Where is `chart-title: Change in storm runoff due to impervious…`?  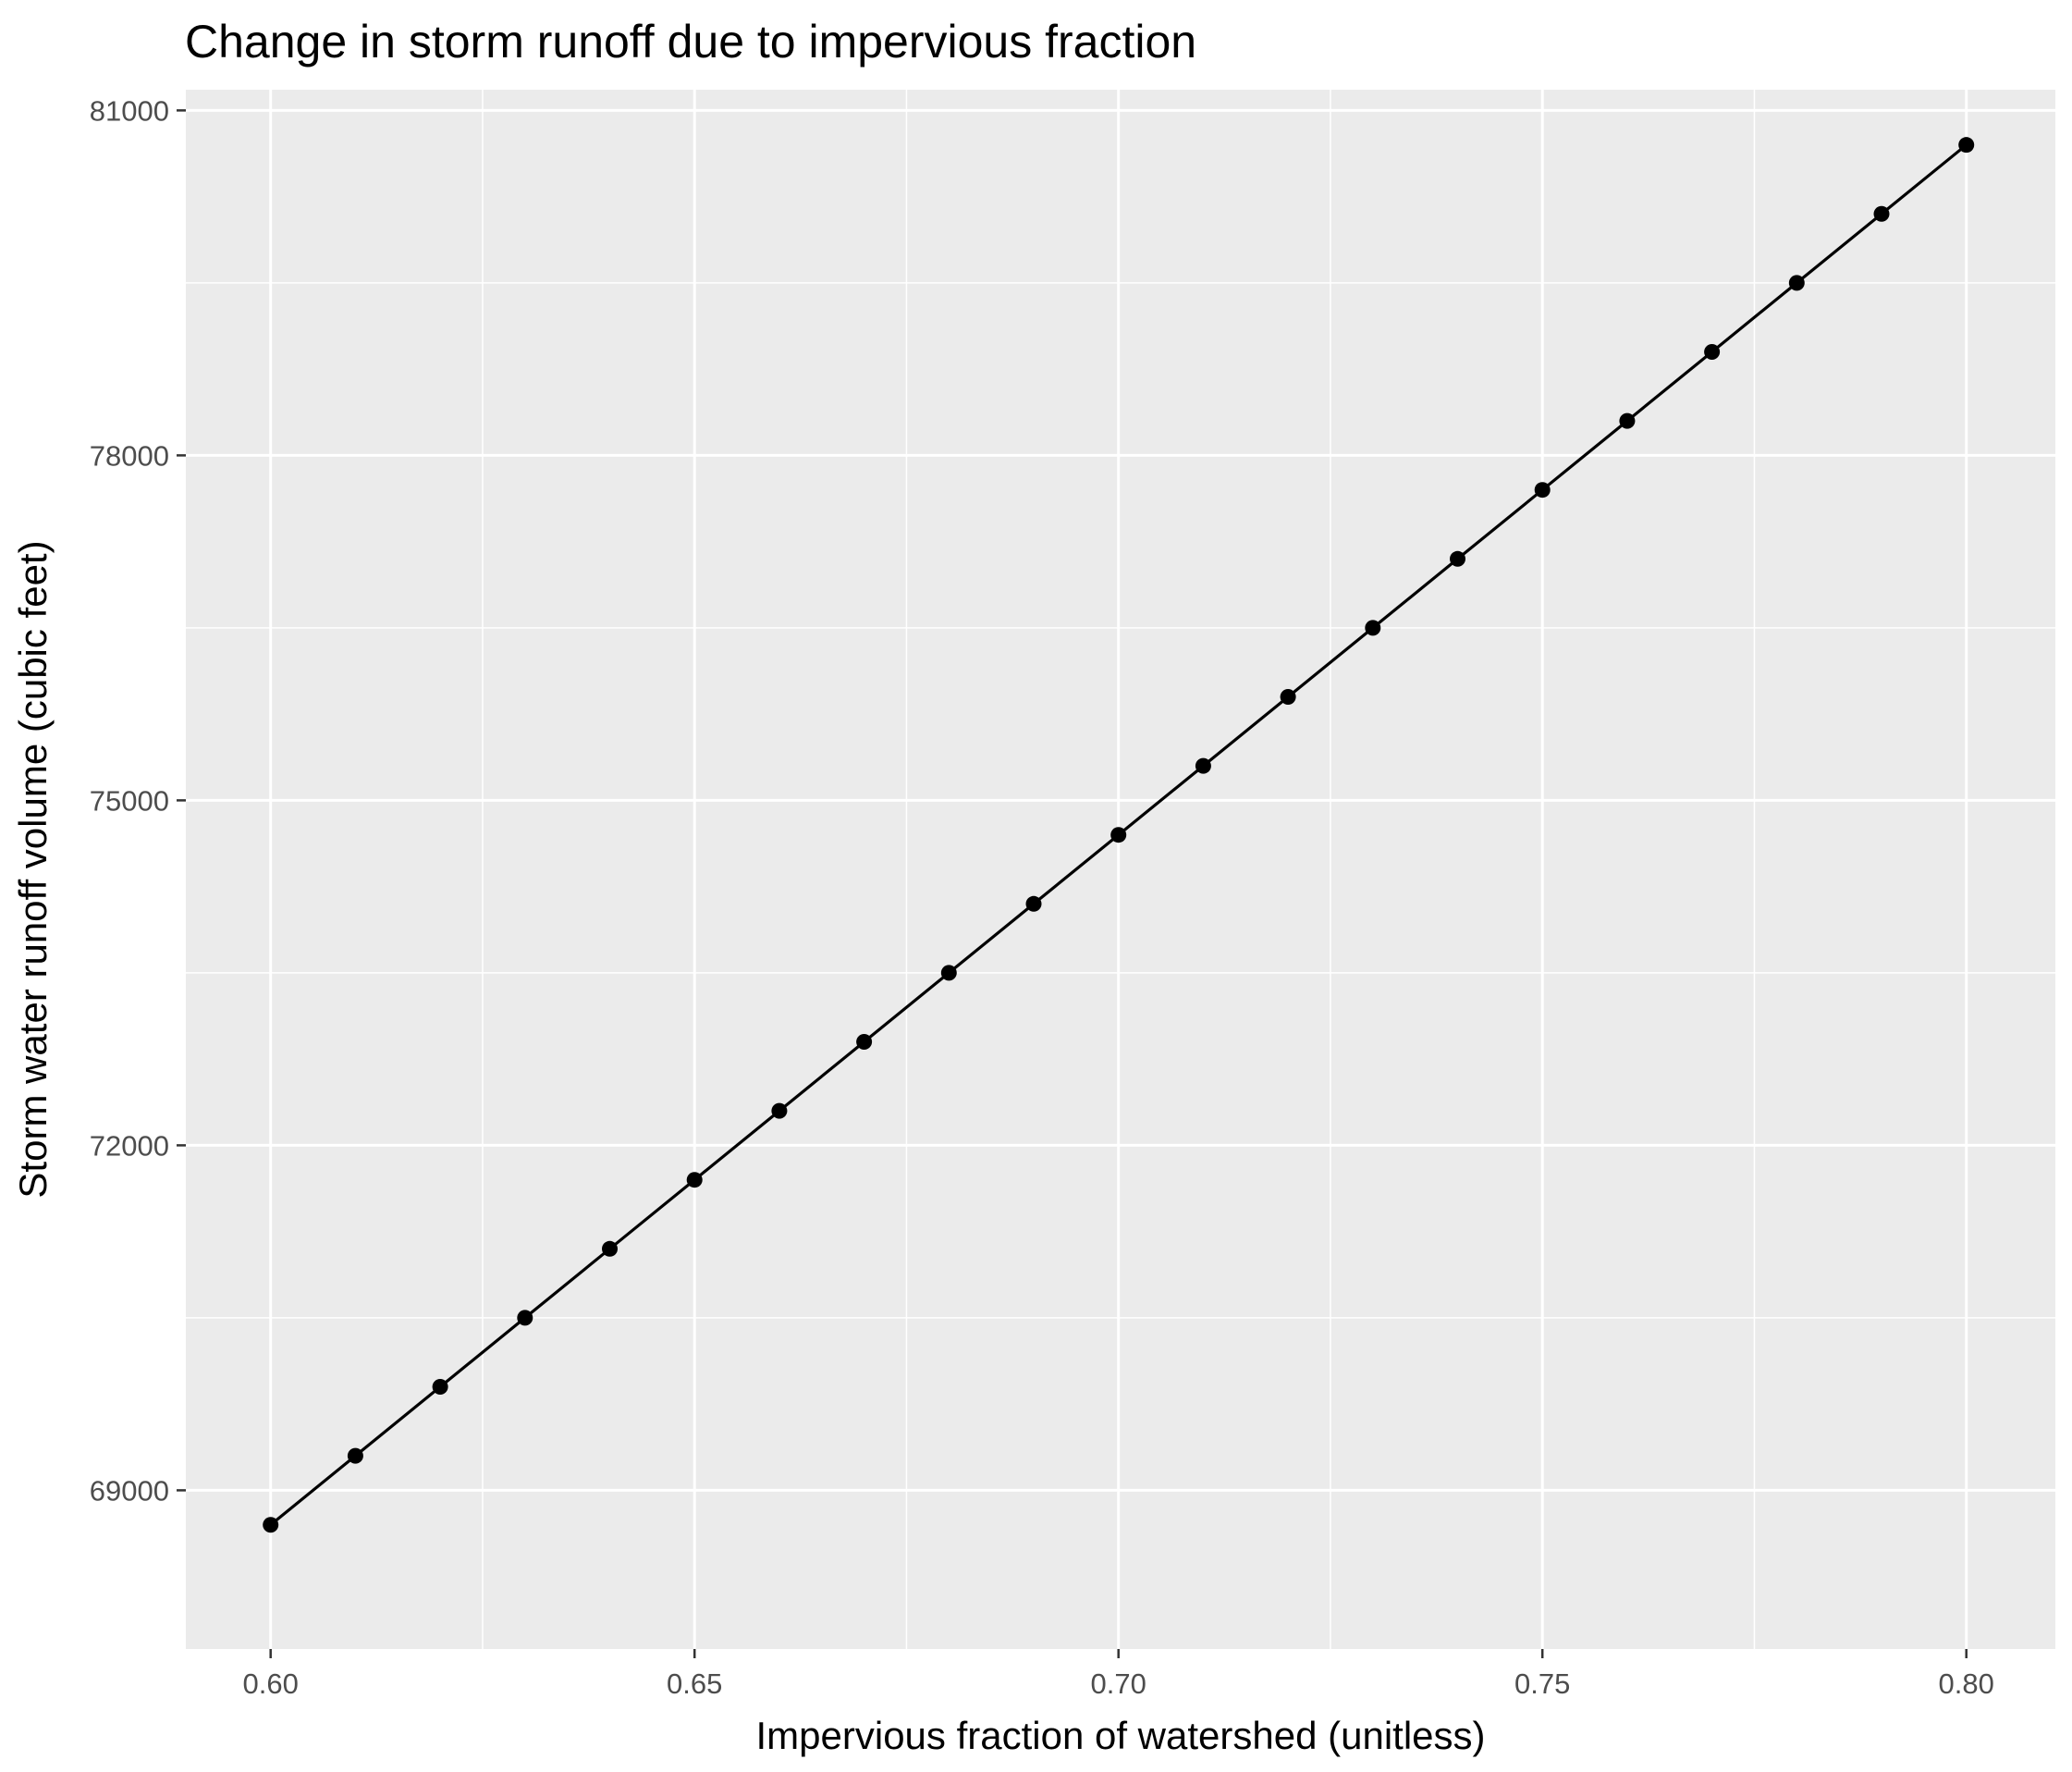 chart-title: Change in storm runoff due to impervious… is located at coordinates (690, 42).